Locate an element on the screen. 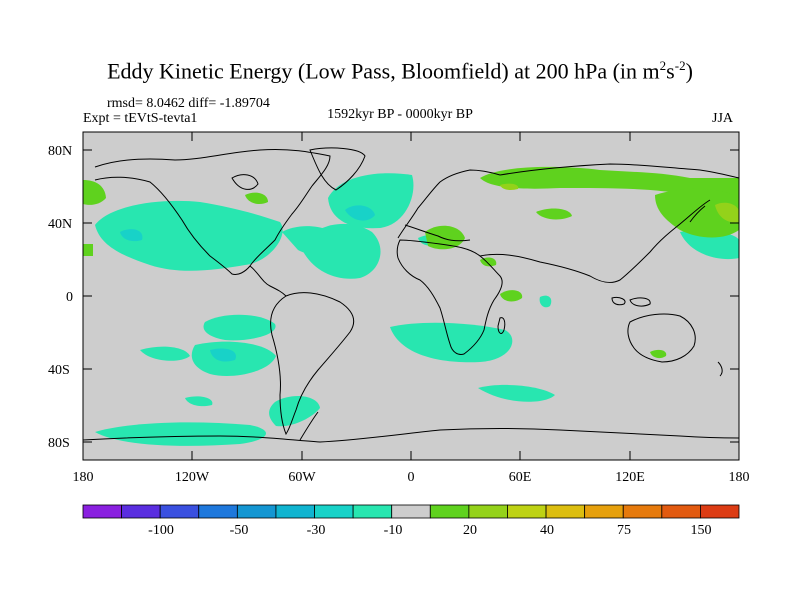 This screenshot has height=600, width=800. colorbar-label: -30 is located at coordinates (316, 530).